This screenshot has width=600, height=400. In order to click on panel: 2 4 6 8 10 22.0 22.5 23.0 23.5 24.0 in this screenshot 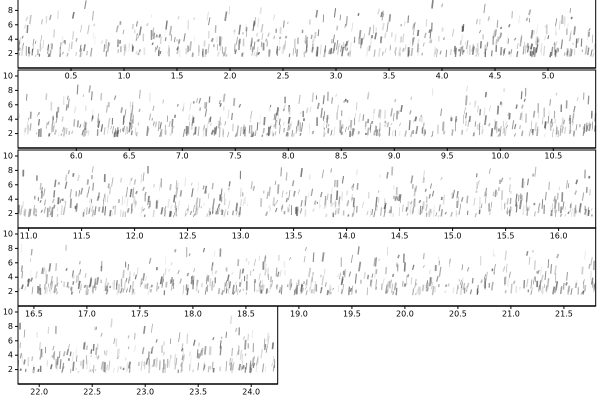, I will do `click(141, 351)`.